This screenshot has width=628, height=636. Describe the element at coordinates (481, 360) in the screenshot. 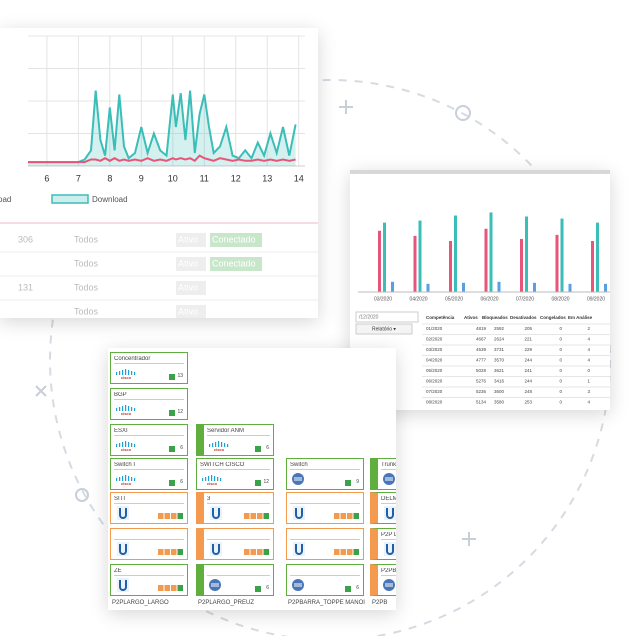

I see `table-cell: 4777` at that location.